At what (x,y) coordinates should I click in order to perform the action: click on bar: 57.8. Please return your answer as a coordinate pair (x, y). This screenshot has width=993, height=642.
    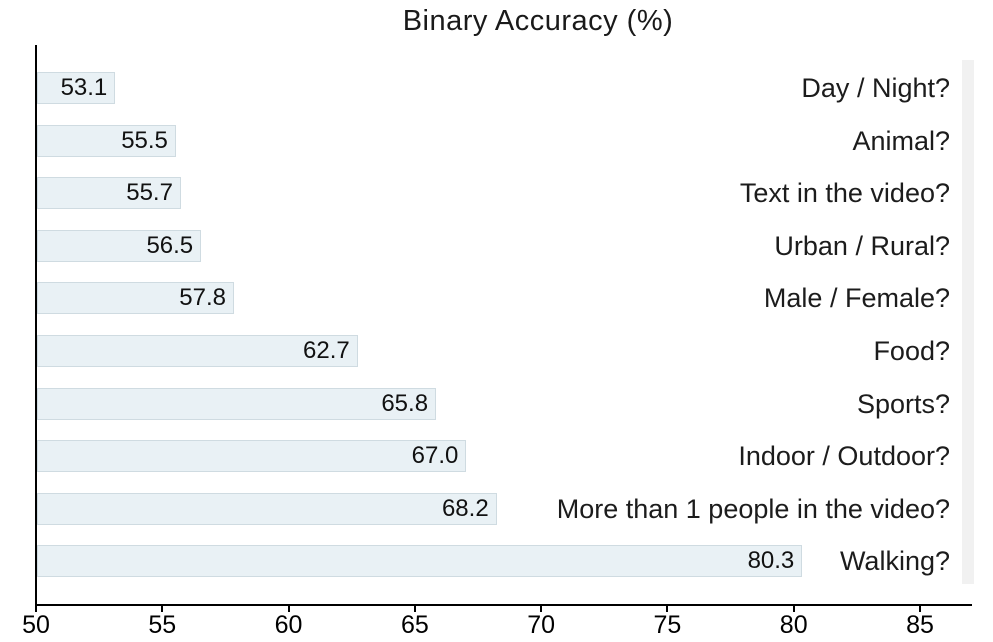
    Looking at the image, I should click on (135, 298).